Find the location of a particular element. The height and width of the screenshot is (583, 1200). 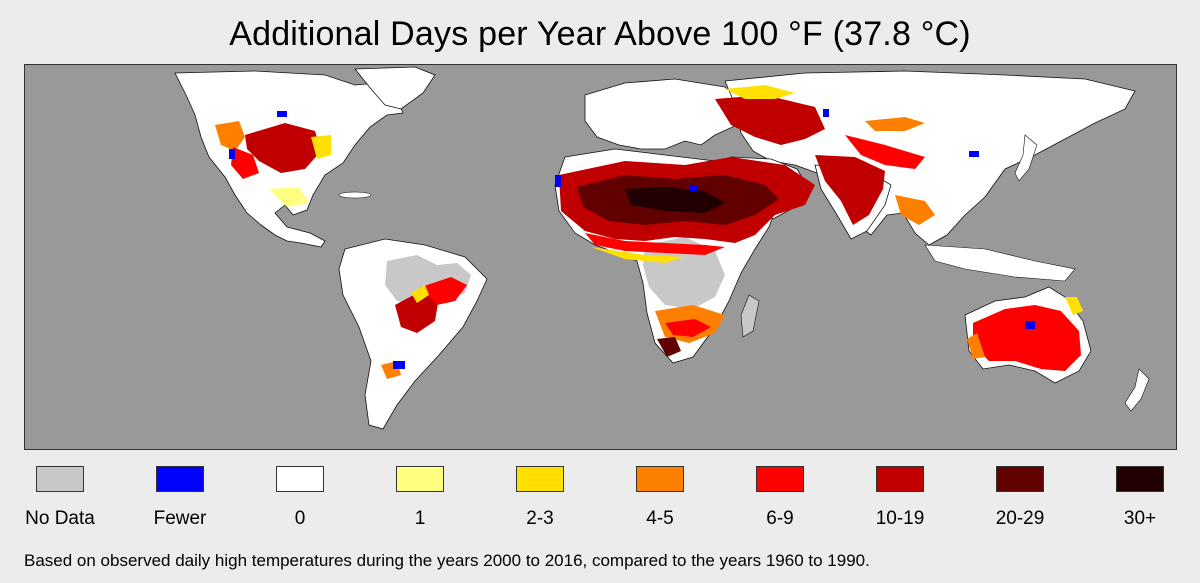

legend-item-no-data: No Data is located at coordinates (60, 498).